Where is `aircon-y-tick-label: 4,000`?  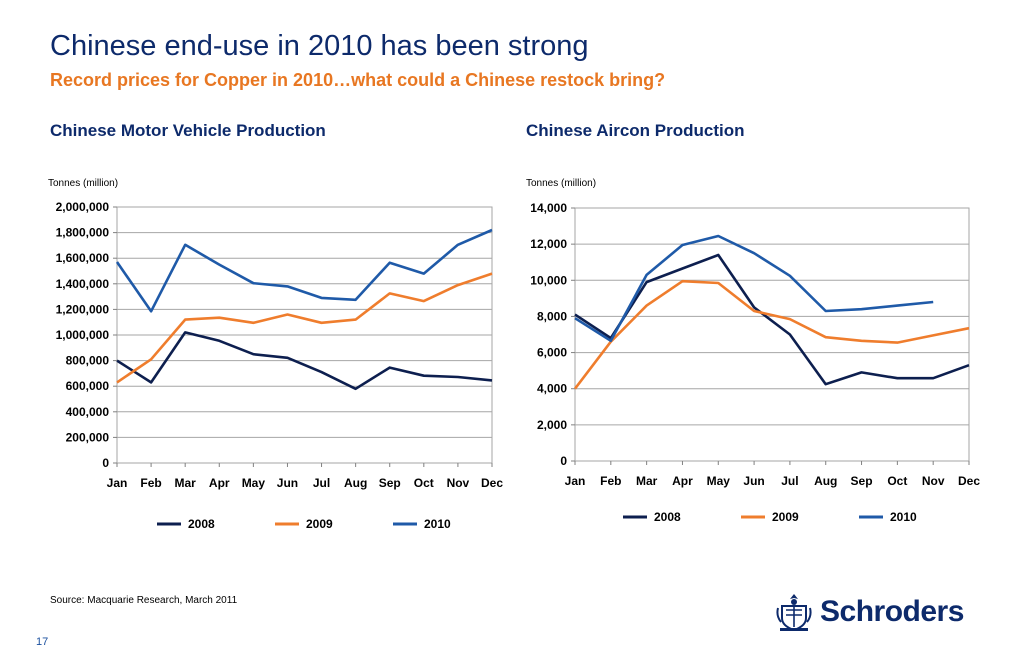 aircon-y-tick-label: 4,000 is located at coordinates (552, 389).